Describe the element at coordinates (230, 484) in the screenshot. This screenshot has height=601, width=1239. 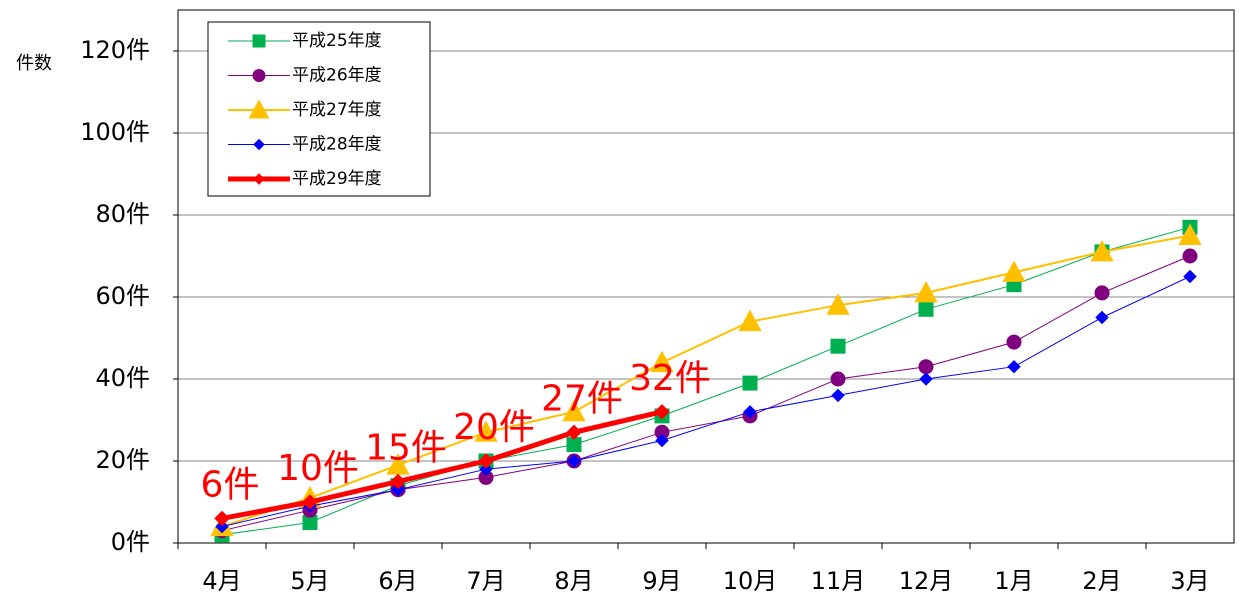
I see `data-label: 6件` at that location.